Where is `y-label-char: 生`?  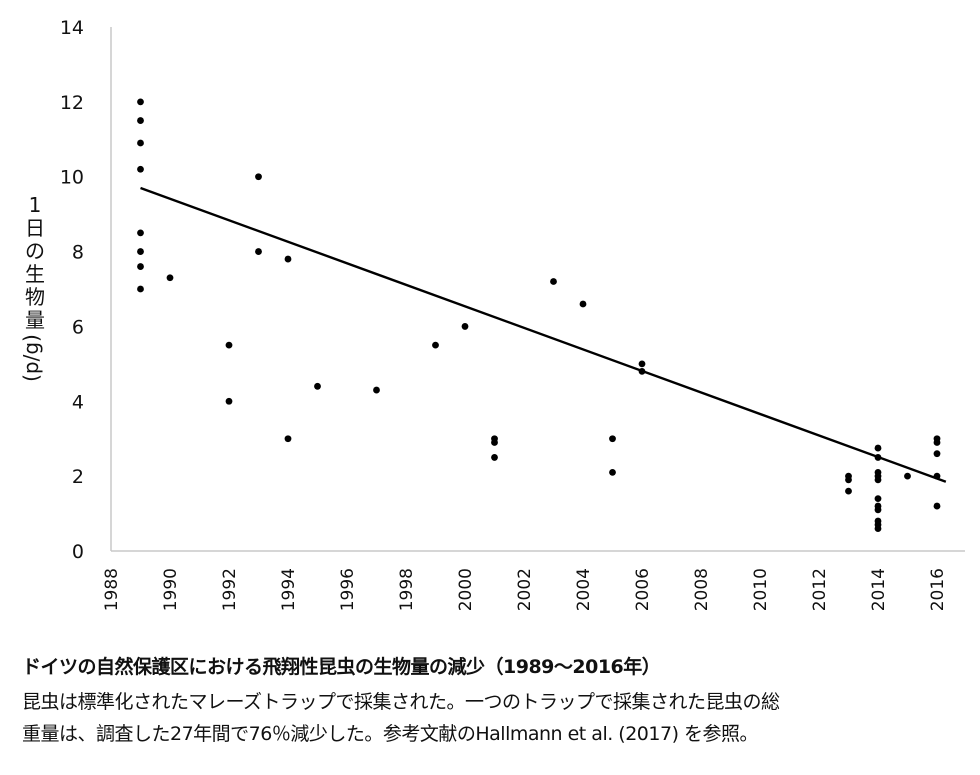
y-label-char: 生 is located at coordinates (35, 274).